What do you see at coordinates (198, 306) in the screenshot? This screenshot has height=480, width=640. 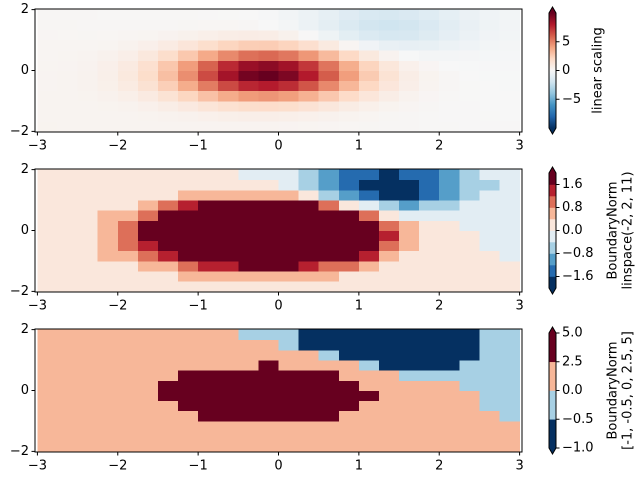 I see `x-tick-label: −1` at bounding box center [198, 306].